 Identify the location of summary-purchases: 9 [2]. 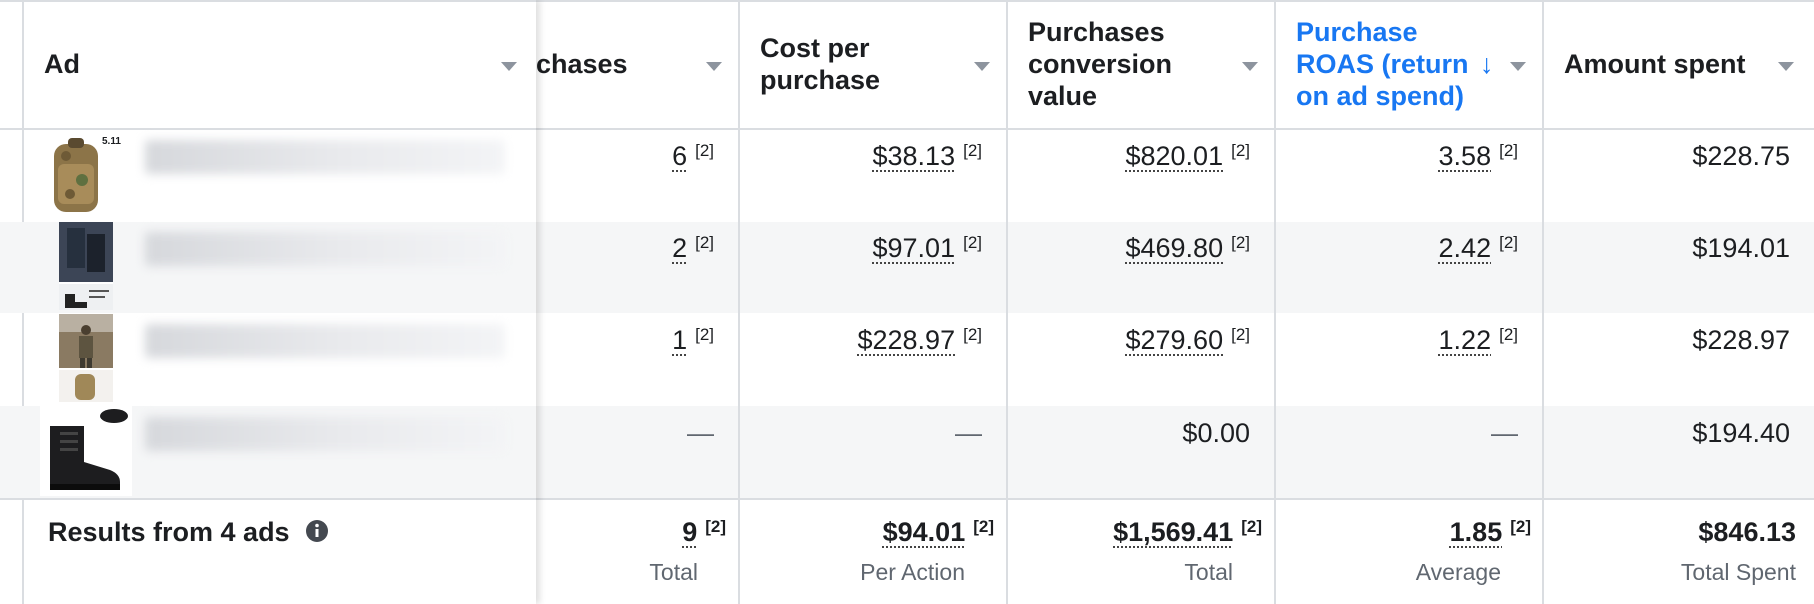
(704, 532).